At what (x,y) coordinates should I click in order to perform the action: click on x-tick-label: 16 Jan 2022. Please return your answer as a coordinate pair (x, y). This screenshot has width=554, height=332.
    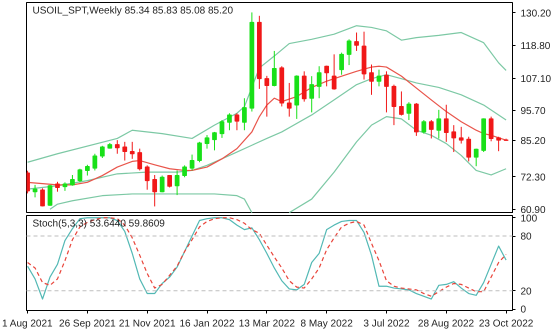
    Looking at the image, I should click on (207, 324).